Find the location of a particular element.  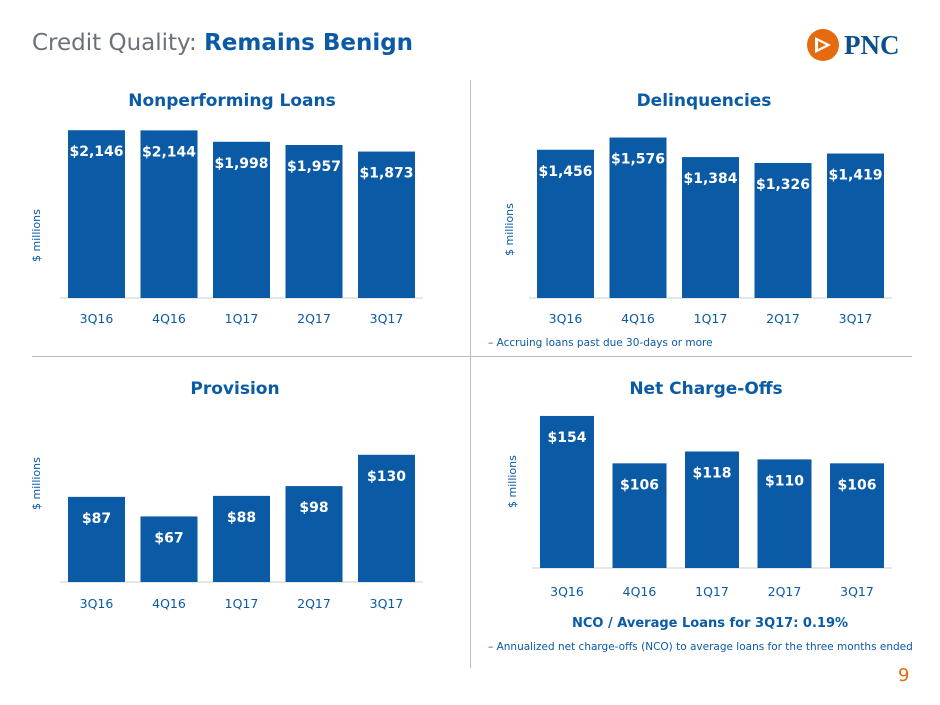

nco-tick-label: 2Q17 is located at coordinates (785, 591).